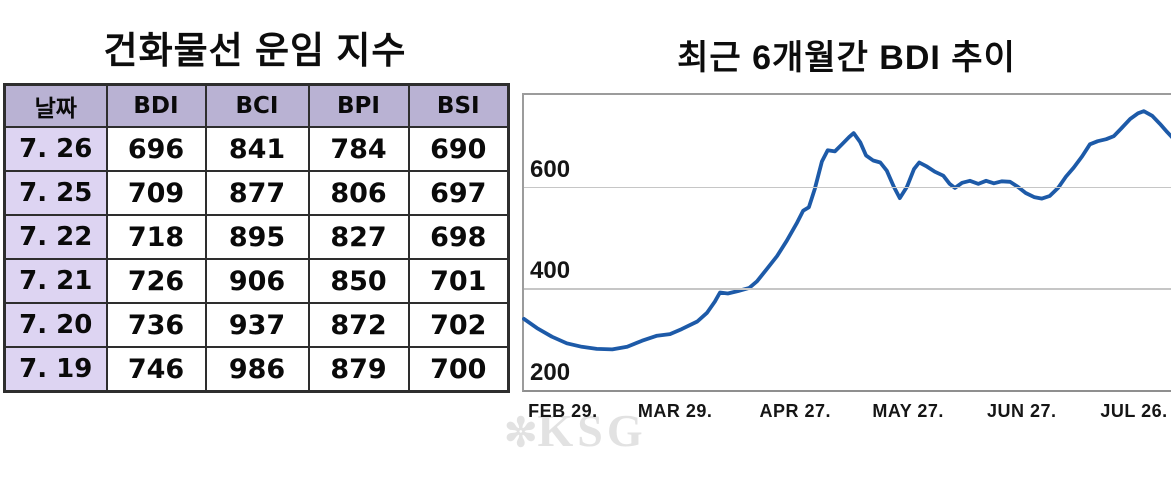 The width and height of the screenshot is (1171, 479). What do you see at coordinates (458, 193) in the screenshot?
I see `value-cell: 697` at bounding box center [458, 193].